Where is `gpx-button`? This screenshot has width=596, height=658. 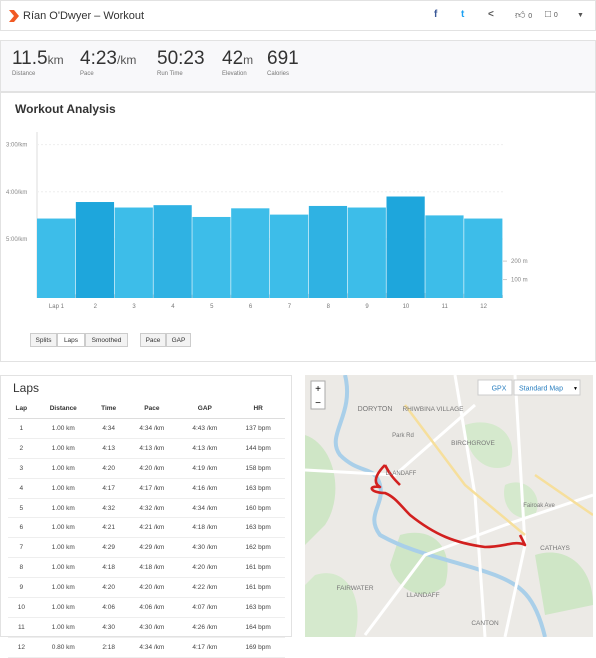 gpx-button is located at coordinates (495, 387).